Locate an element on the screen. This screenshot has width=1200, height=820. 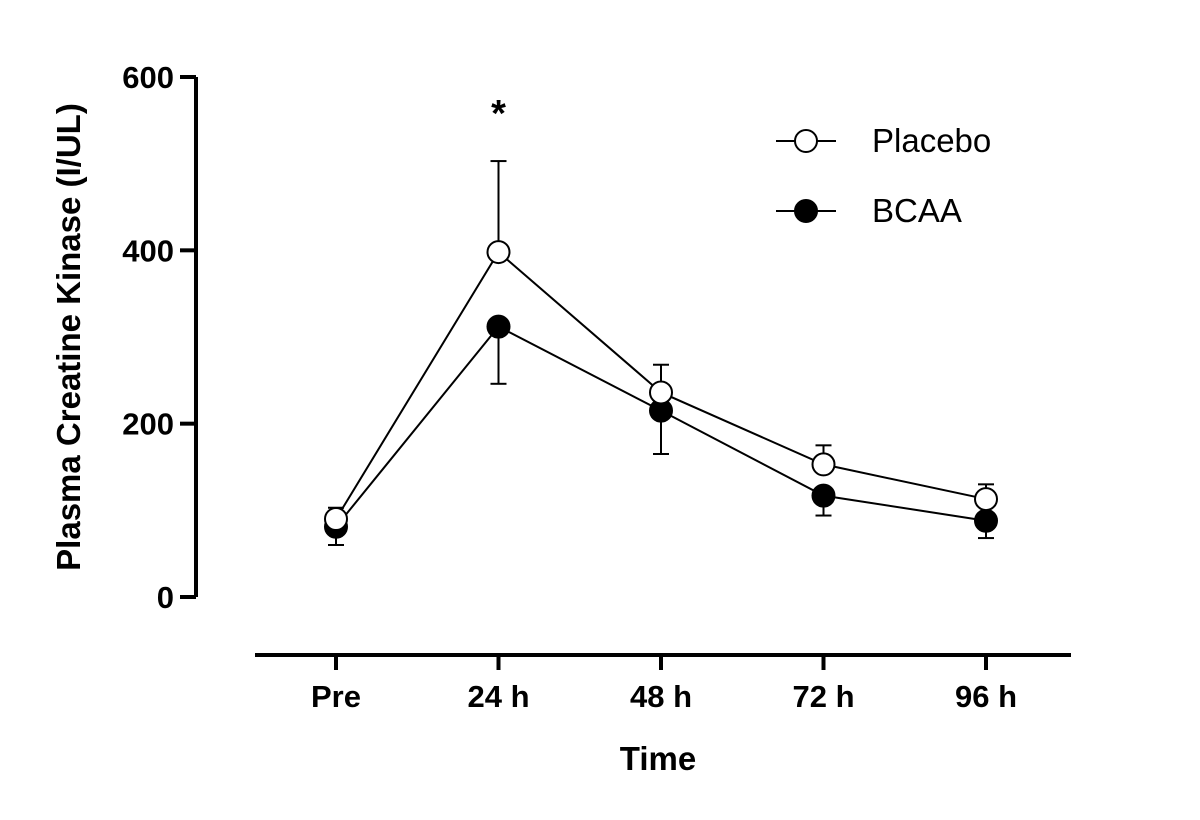
y-tick-label: 600 is located at coordinates (148, 77).